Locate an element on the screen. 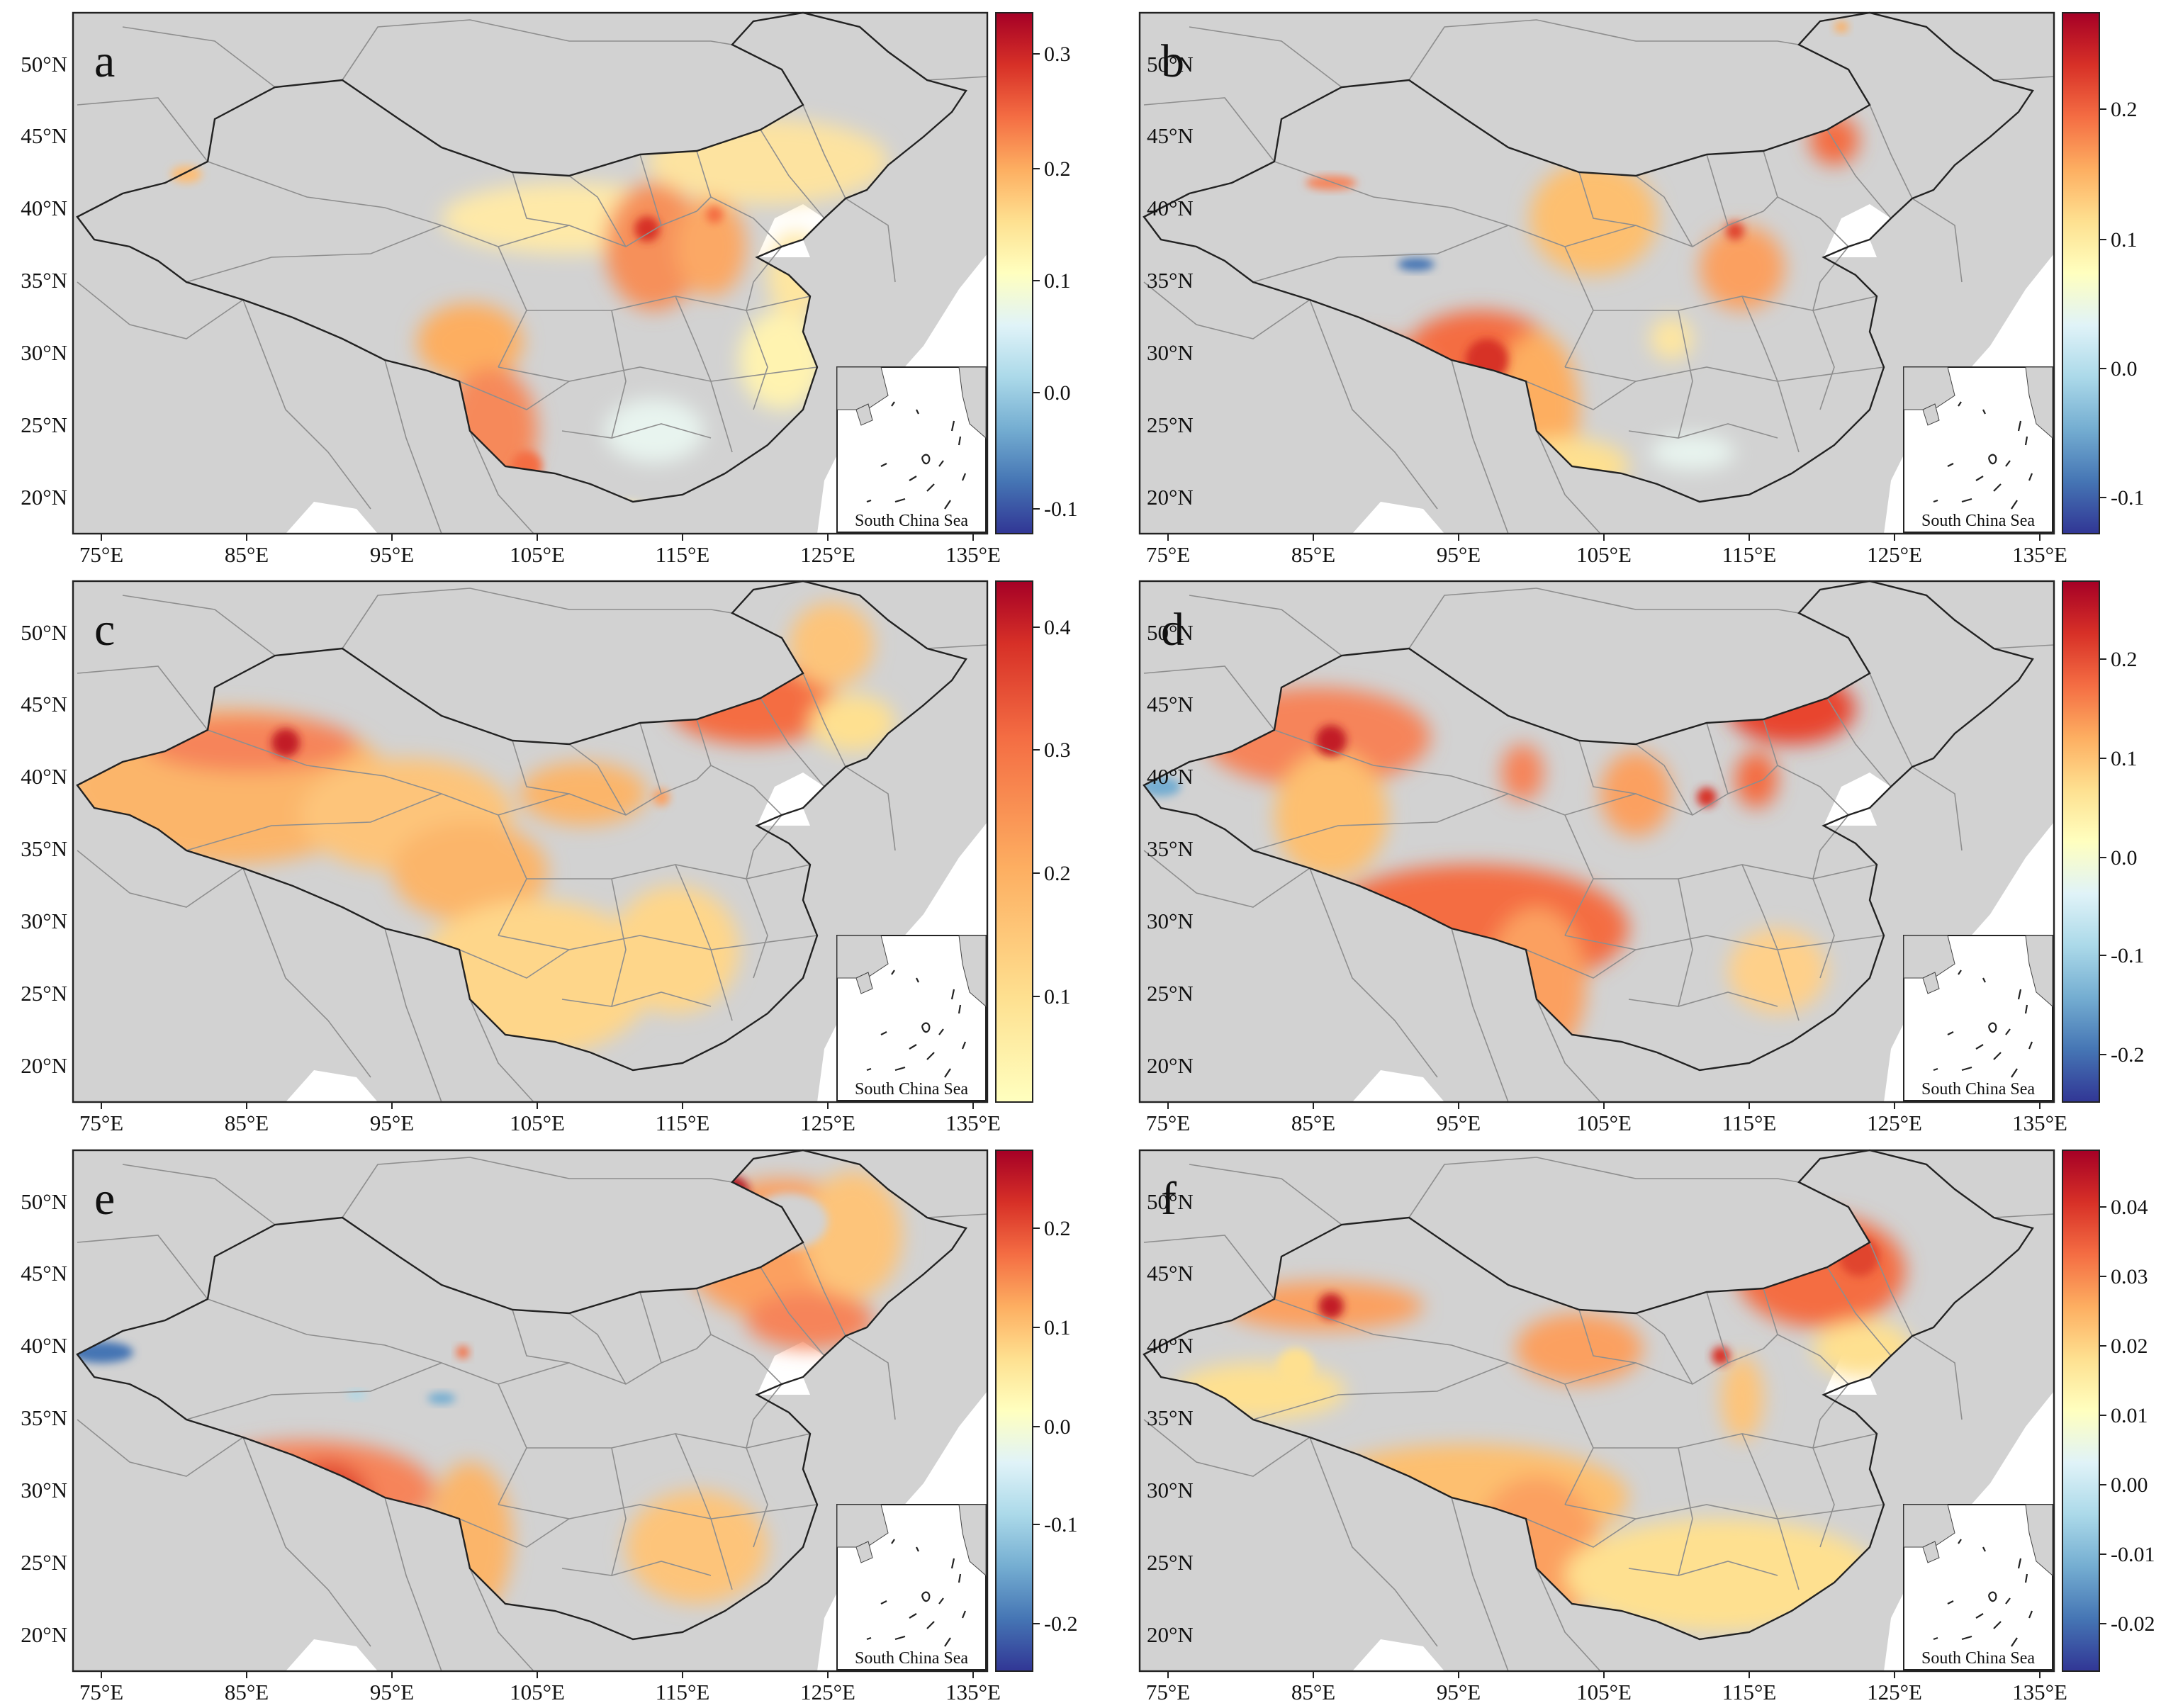 This screenshot has width=2161, height=1708. colorbar-tick-label: 0.4 is located at coordinates (1057, 627).